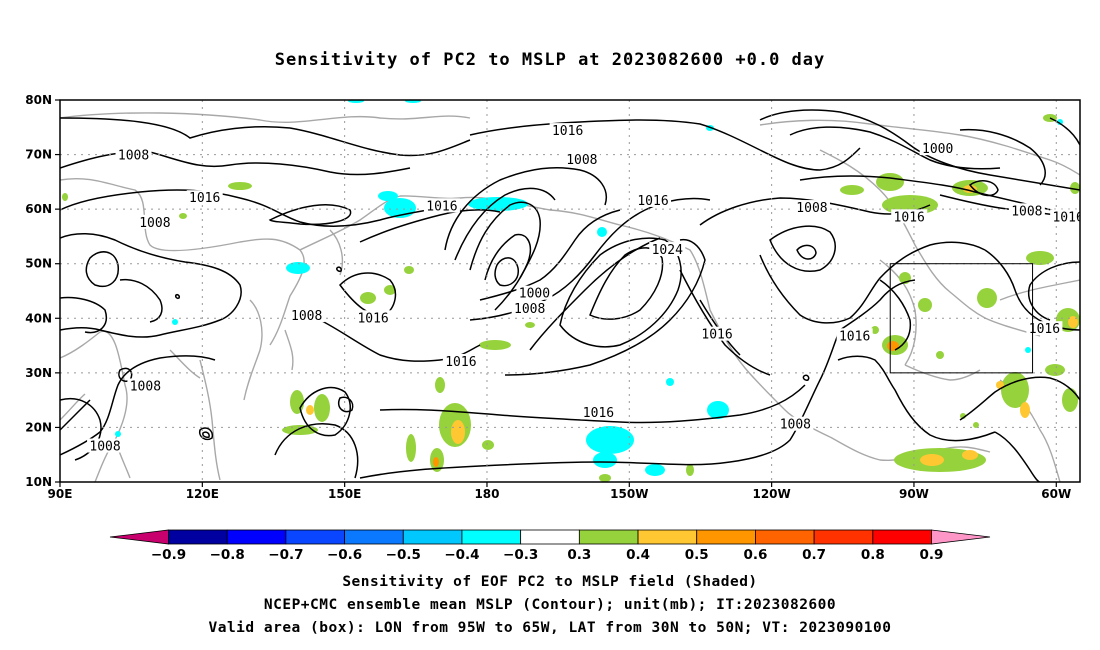 Image resolution: width=1100 pixels, height=650 pixels. I want to click on lat-tick-label: 50N, so click(38, 264).